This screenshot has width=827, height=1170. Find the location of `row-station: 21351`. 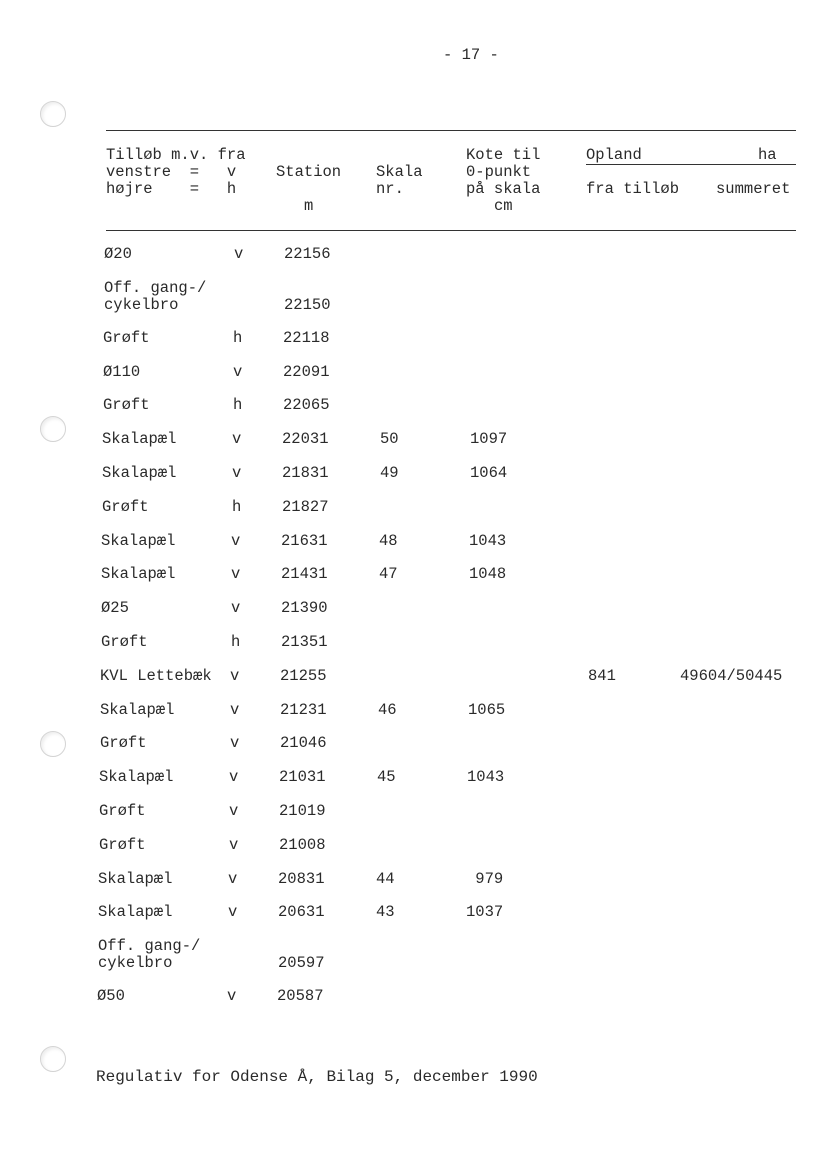

row-station: 21351 is located at coordinates (304, 642).